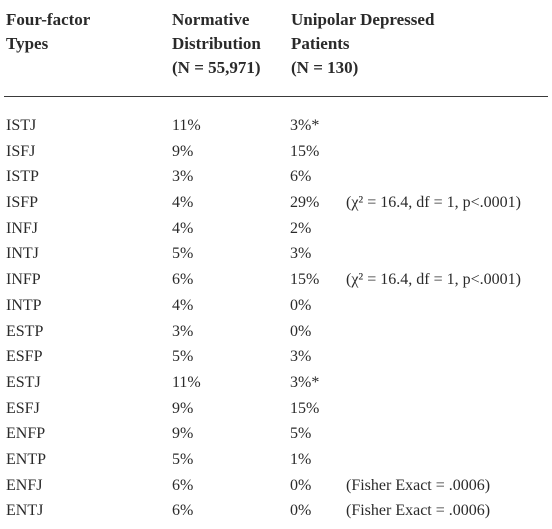 The width and height of the screenshot is (552, 529). I want to click on table-row: ESFP 5% 3%, so click(276, 357).